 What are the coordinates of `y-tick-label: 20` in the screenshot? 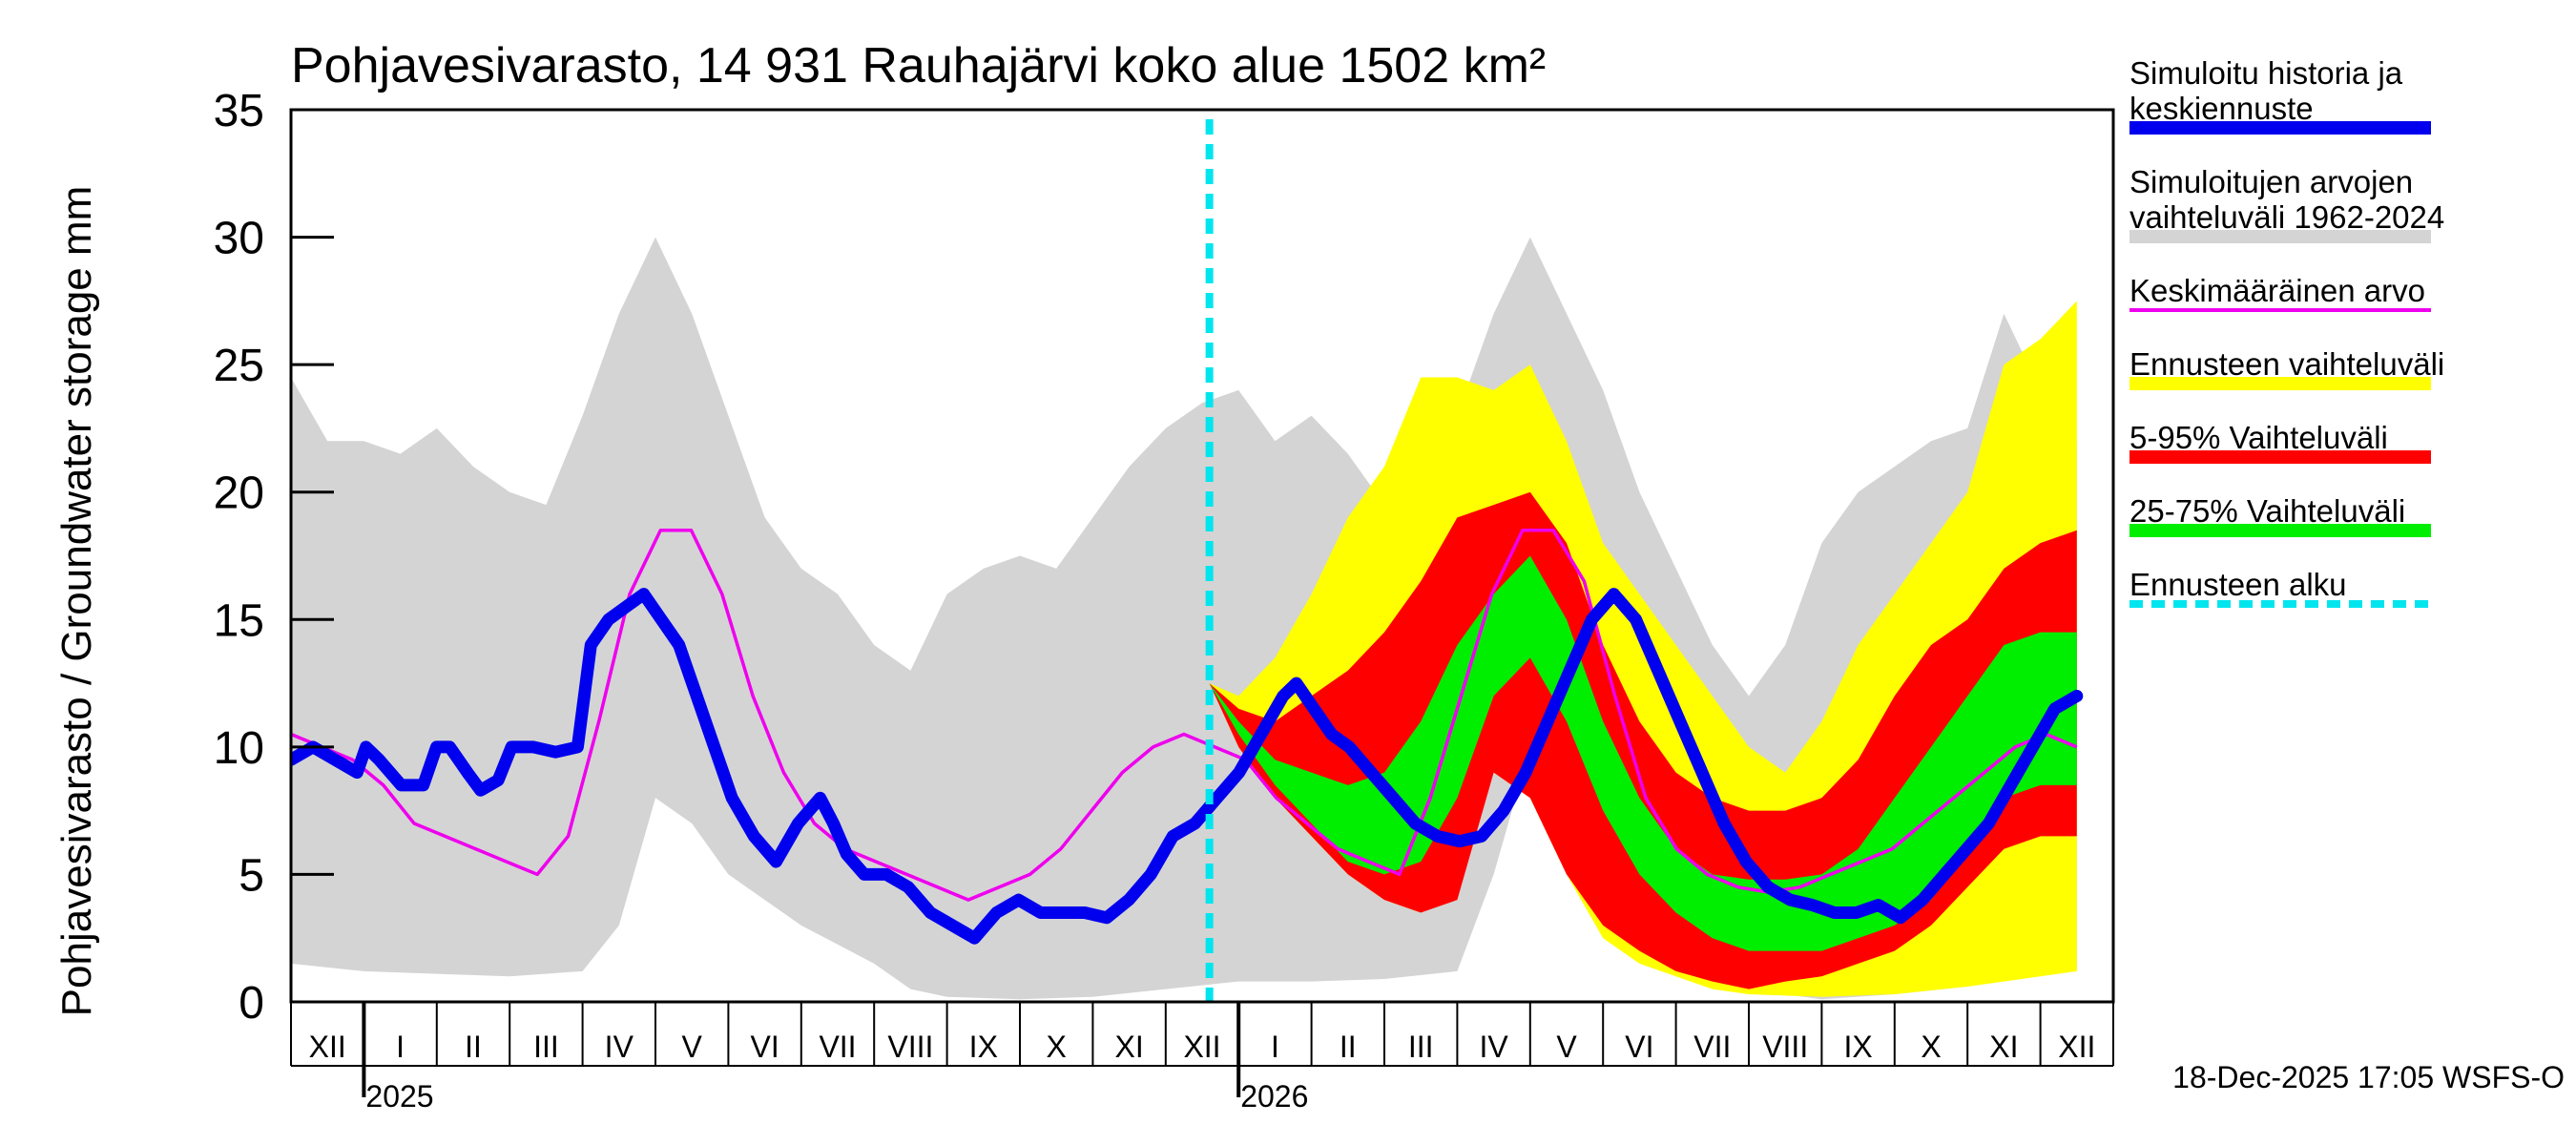 It's located at (239, 493).